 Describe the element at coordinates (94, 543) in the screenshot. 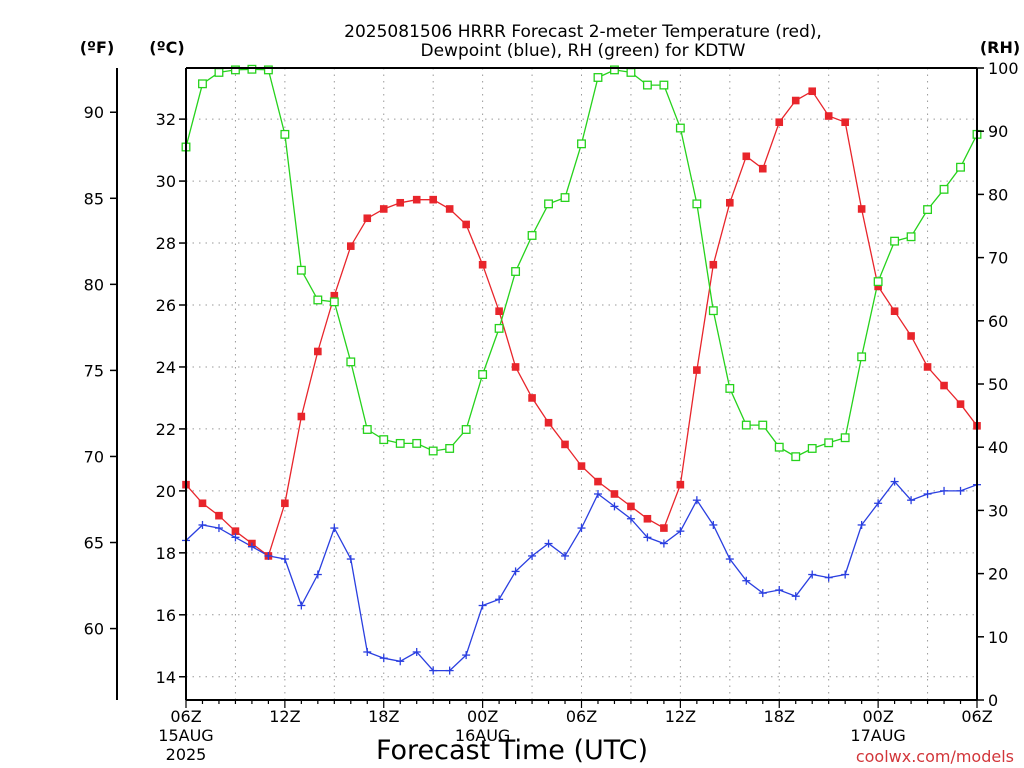

I see `fahrenheit-tick-label: 65` at that location.